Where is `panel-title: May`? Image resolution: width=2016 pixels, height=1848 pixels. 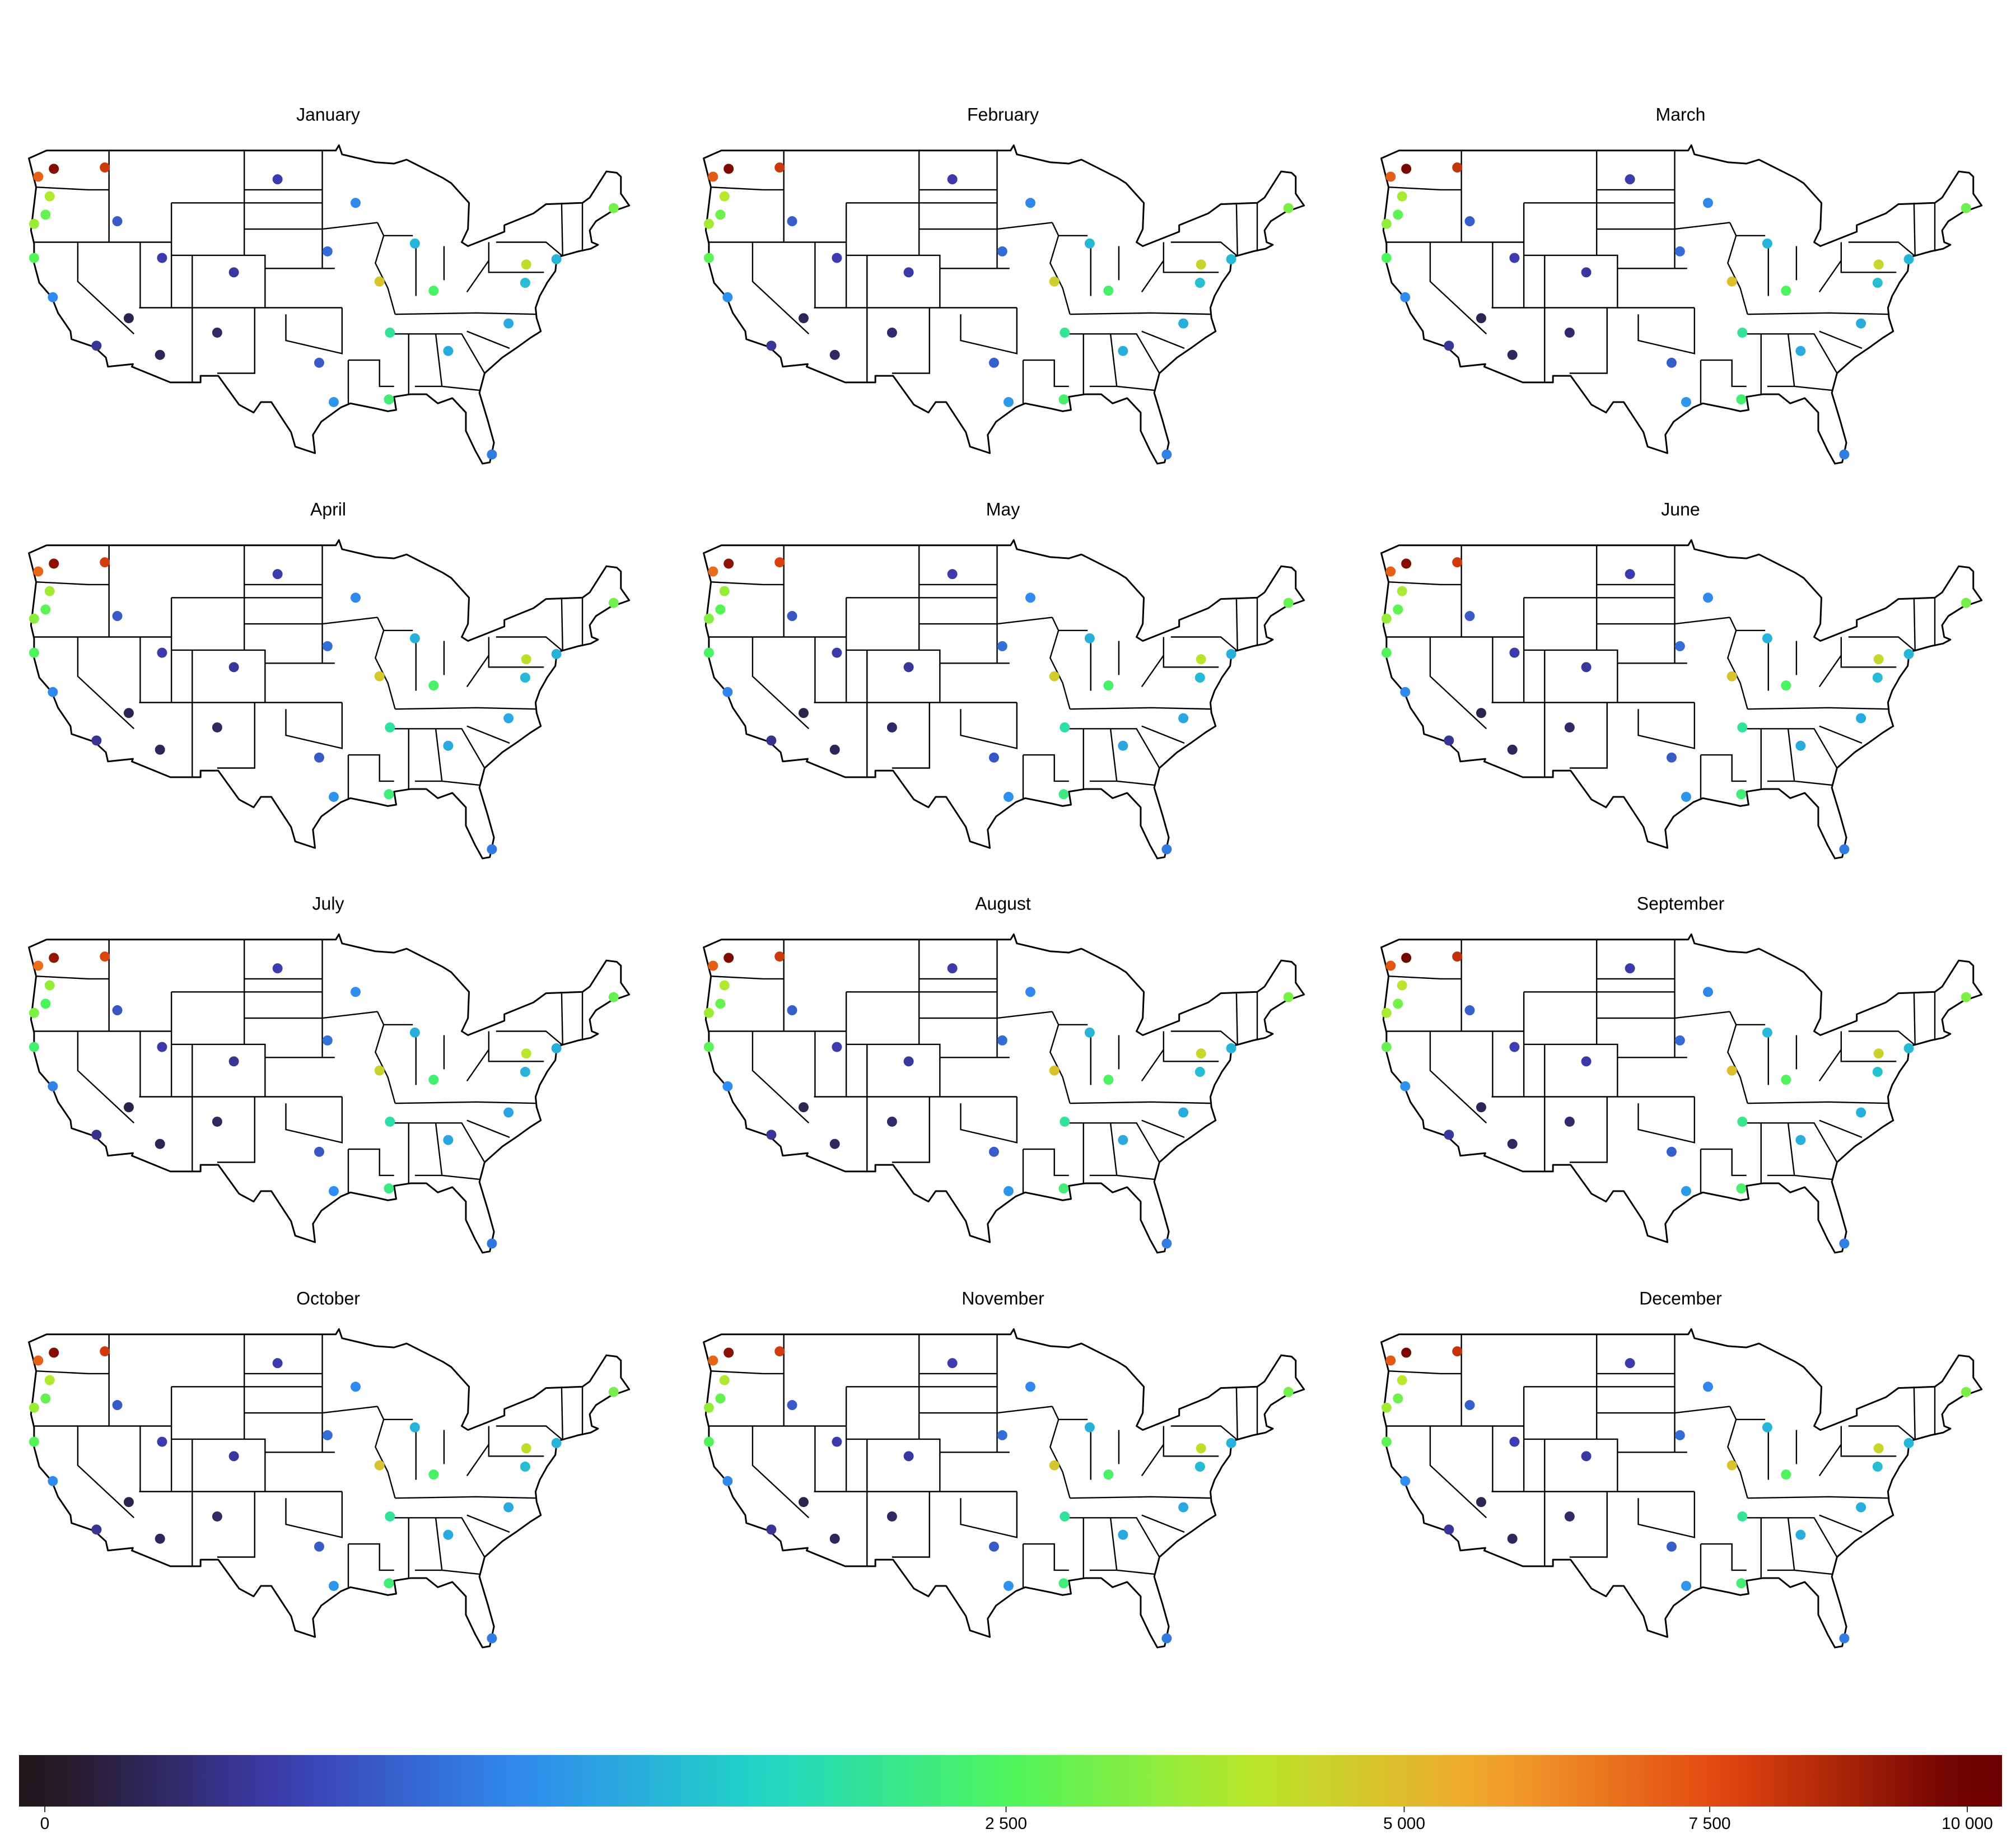 panel-title: May is located at coordinates (1003, 509).